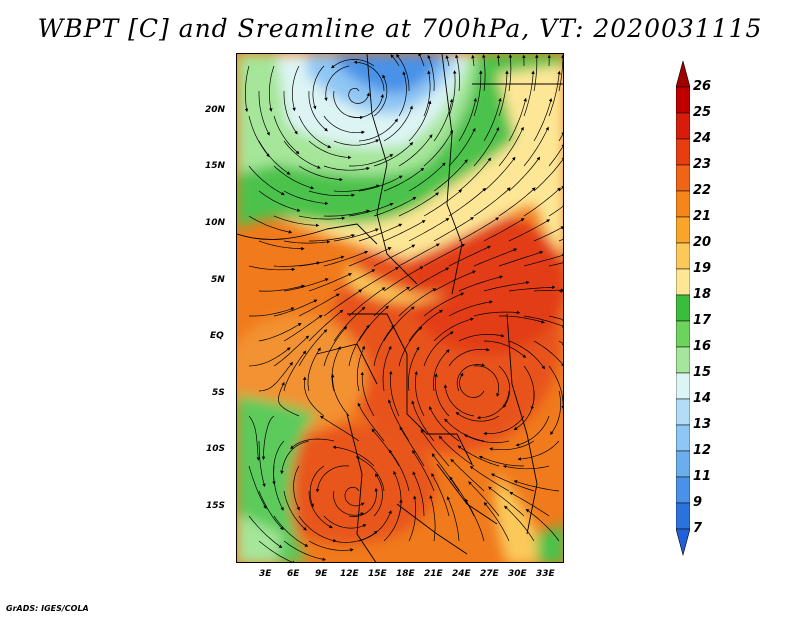 The image size is (800, 618). What do you see at coordinates (698, 502) in the screenshot?
I see `colorbar-label: 9` at bounding box center [698, 502].